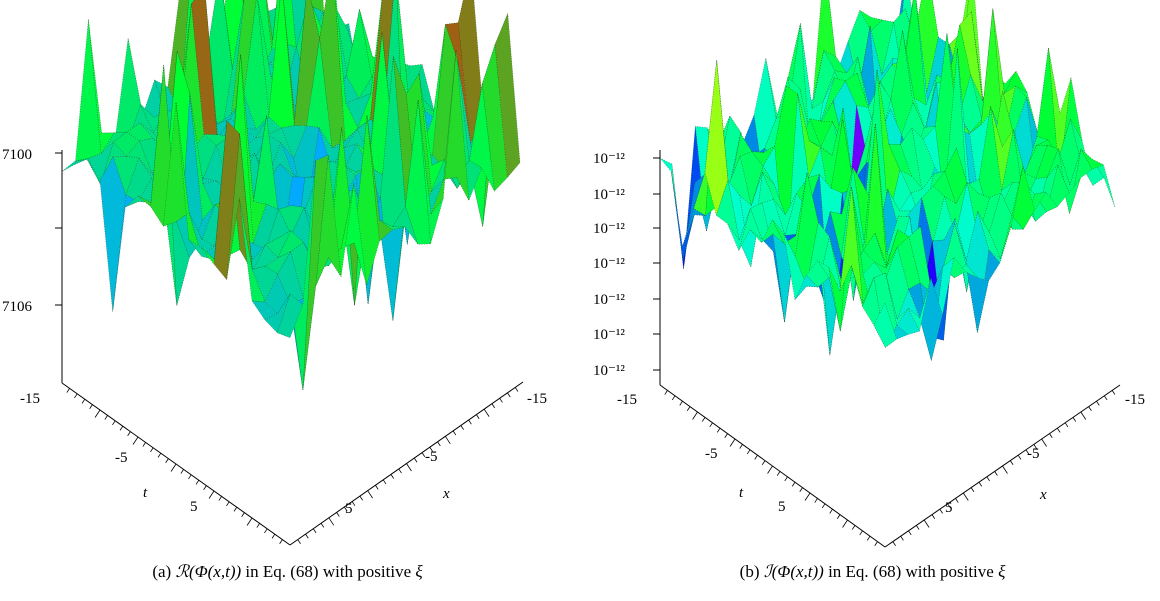 This screenshot has height=601, width=1160. I want to click on t-tick-label-a-1: -5, so click(121, 458).